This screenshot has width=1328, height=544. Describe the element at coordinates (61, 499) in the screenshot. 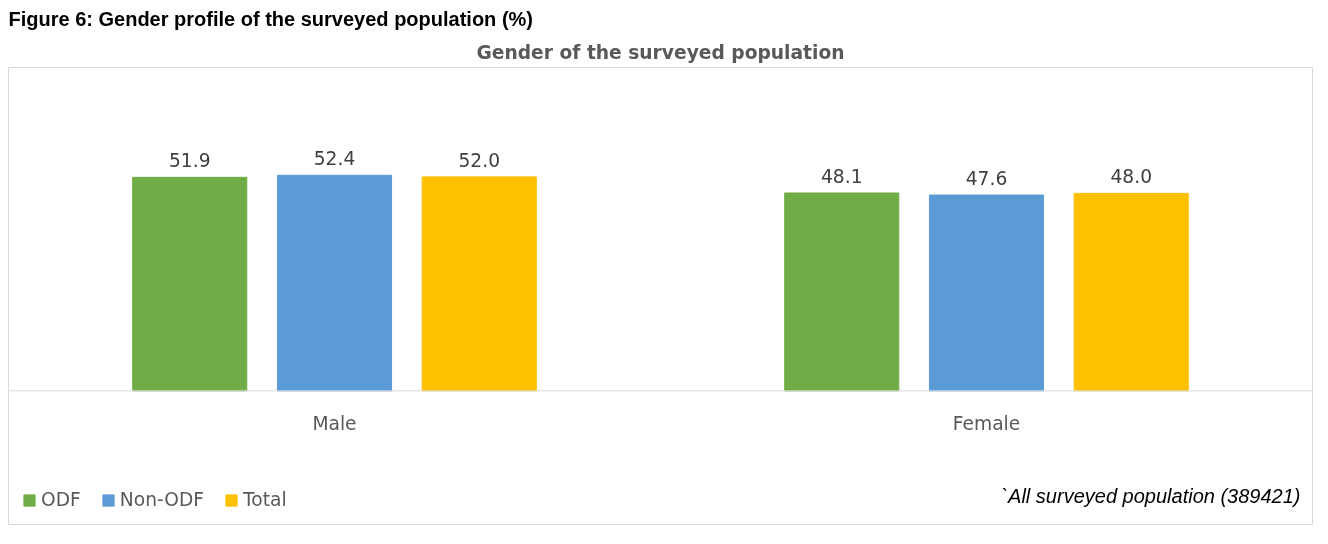

I see `legend-label: ODF` at that location.